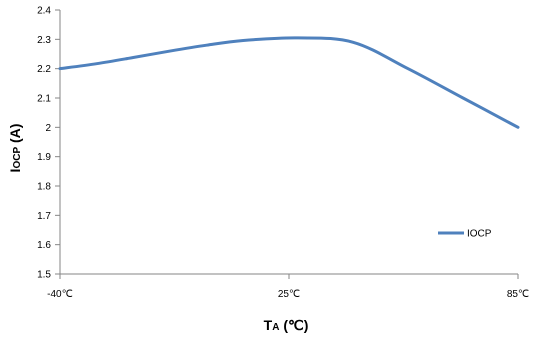 This screenshot has height=340, width=533. I want to click on y-axis-title-main: I, so click(15, 171).